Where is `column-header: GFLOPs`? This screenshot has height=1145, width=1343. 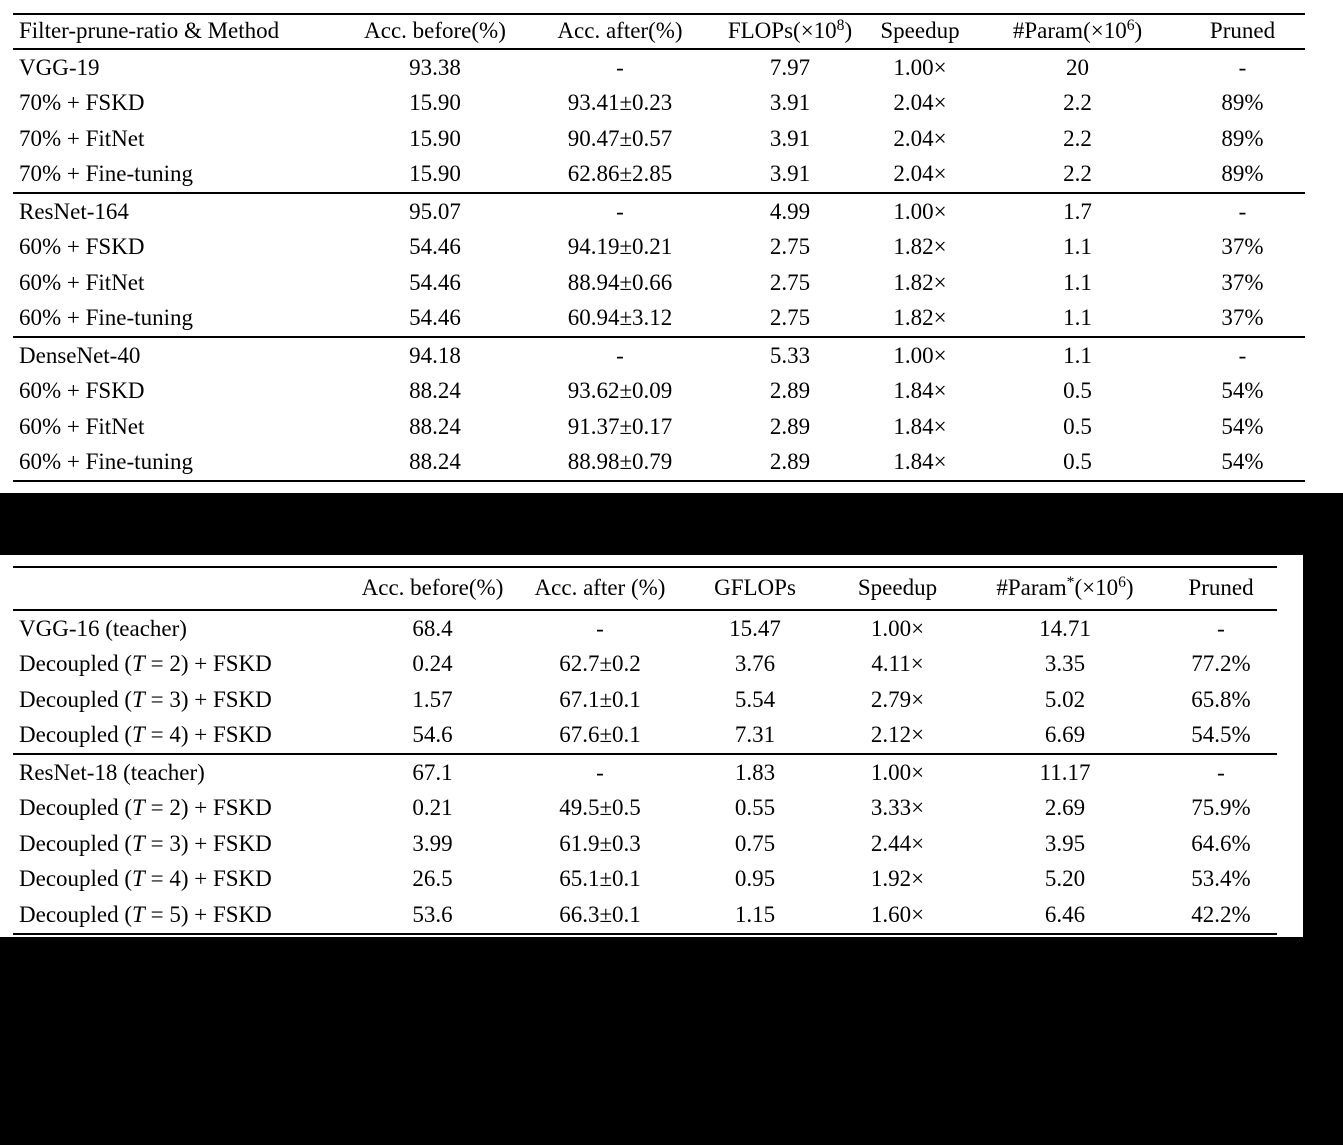 column-header: GFLOPs is located at coordinates (755, 588).